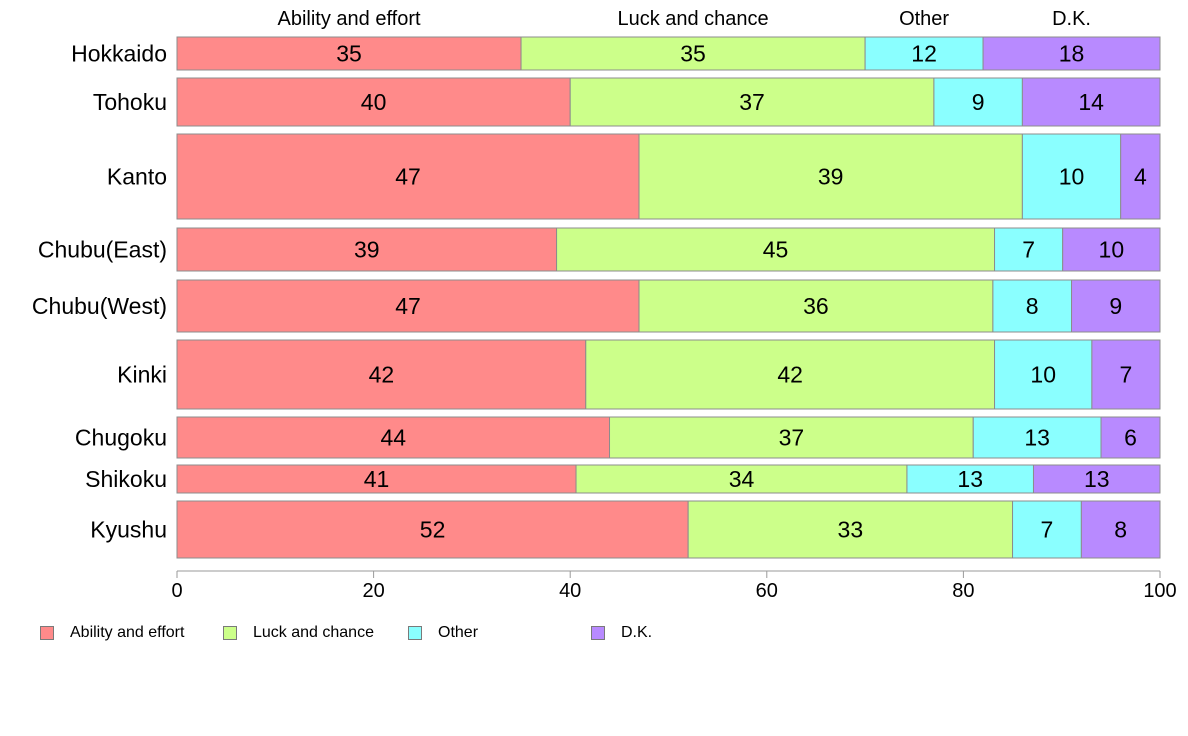 The width and height of the screenshot is (1188, 736). Describe the element at coordinates (792, 438) in the screenshot. I see `data-label-chugoku-luck-and-chance: 37` at that location.